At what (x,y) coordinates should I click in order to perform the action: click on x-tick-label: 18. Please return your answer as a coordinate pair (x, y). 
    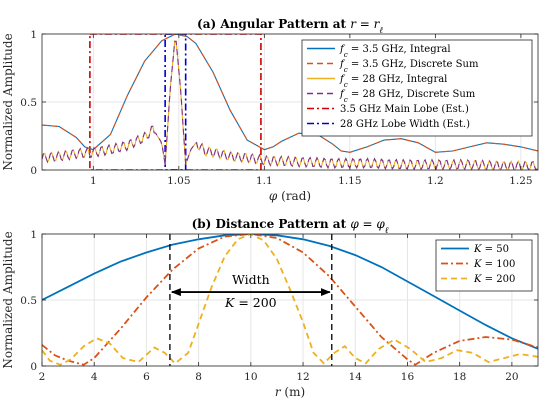
    Looking at the image, I should click on (459, 377).